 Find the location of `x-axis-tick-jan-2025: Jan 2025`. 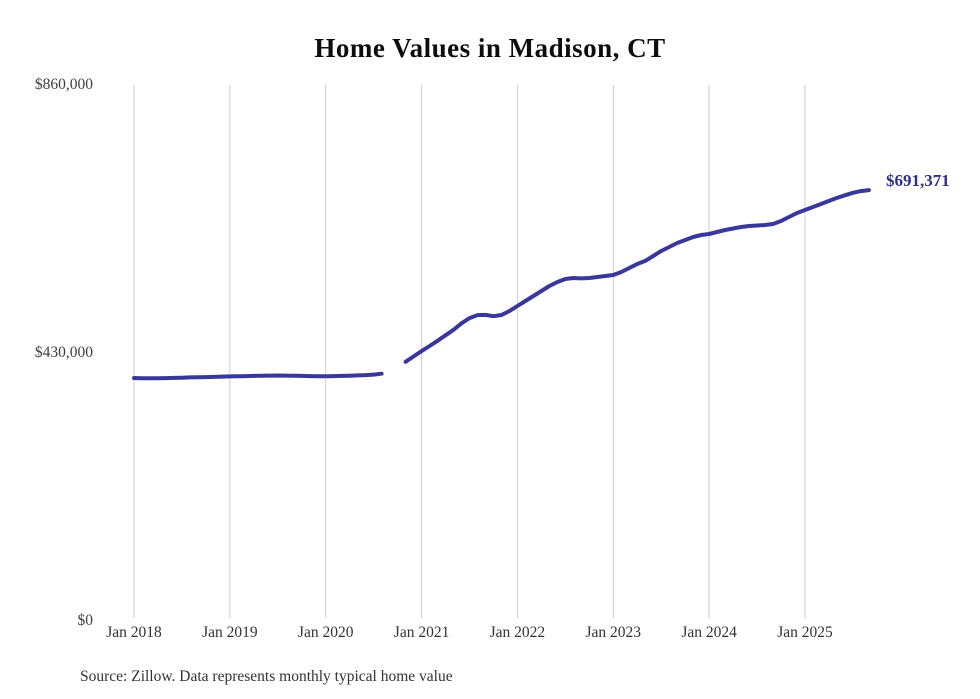

x-axis-tick-jan-2025: Jan 2025 is located at coordinates (805, 632).